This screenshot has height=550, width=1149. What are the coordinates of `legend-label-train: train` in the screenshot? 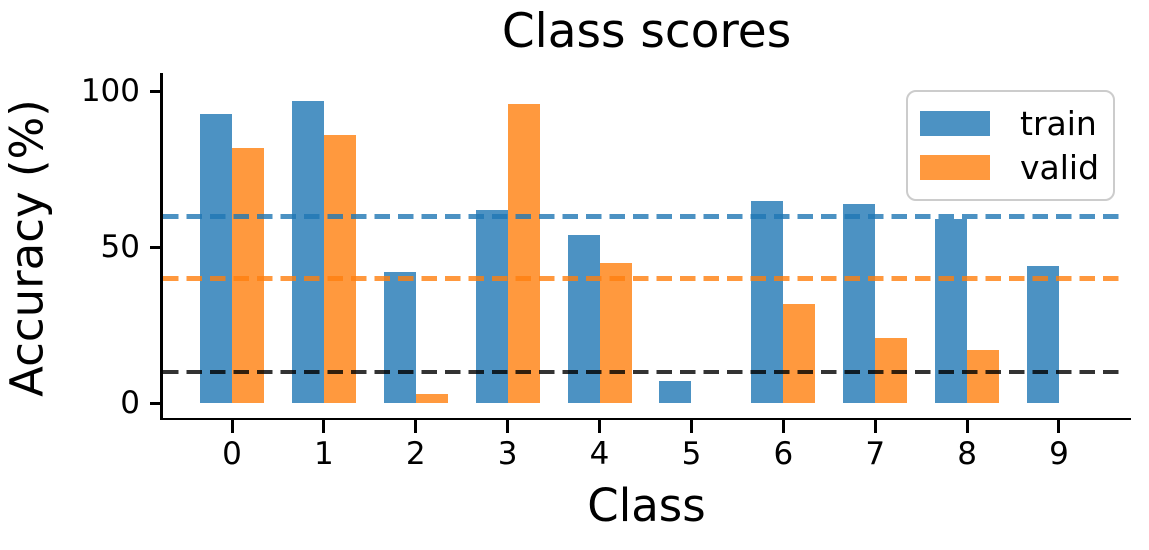 It's located at (1058, 123).